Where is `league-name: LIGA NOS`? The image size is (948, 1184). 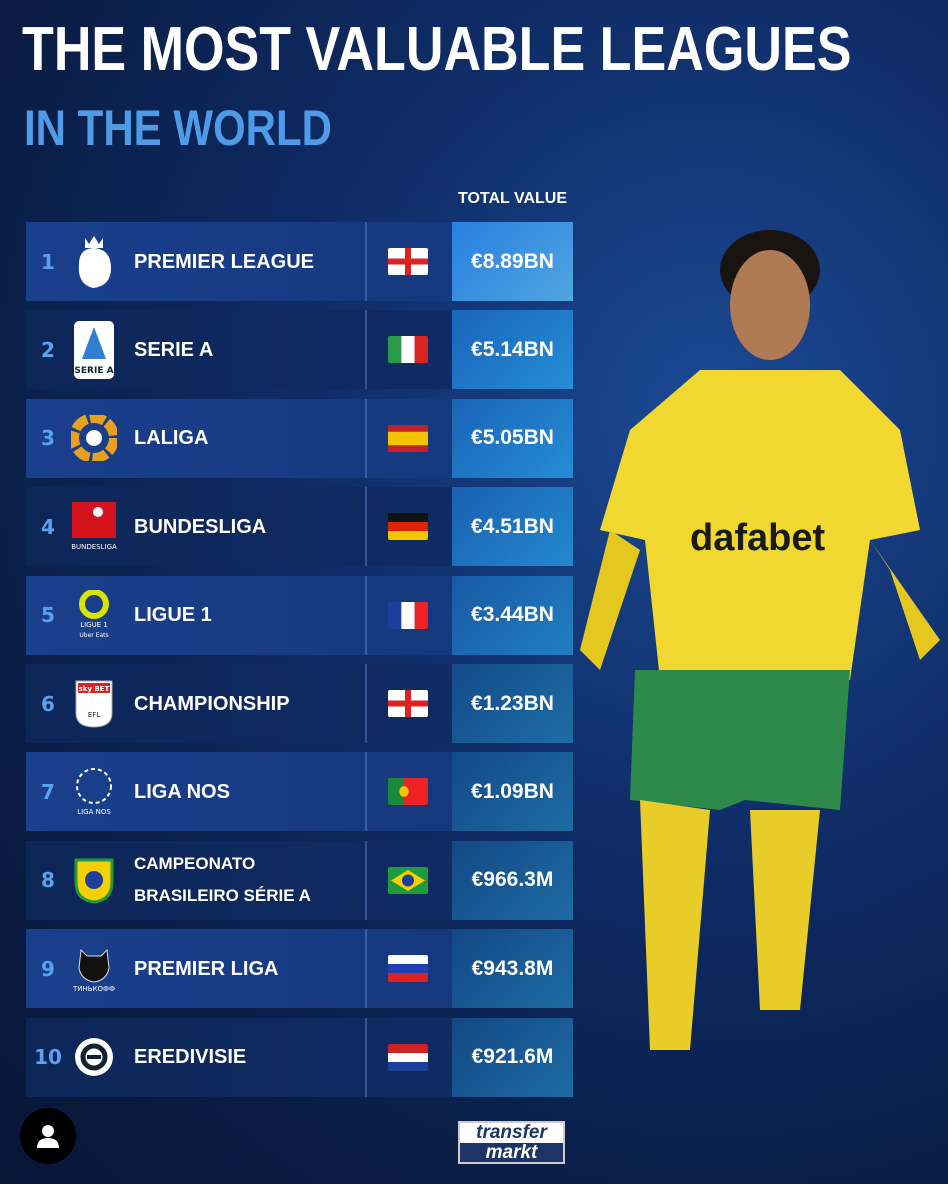 league-name: LIGA NOS is located at coordinates (182, 791).